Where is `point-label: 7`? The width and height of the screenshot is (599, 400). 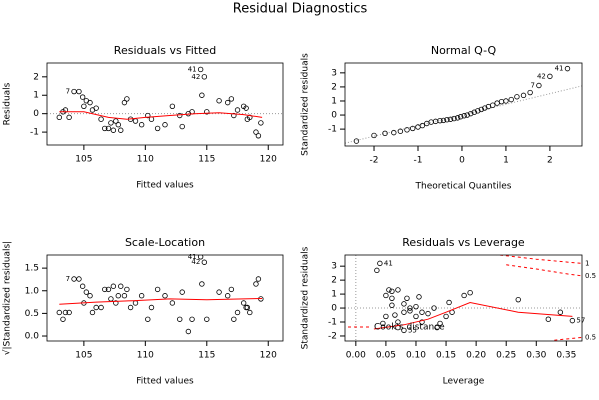 point-label: 7 is located at coordinates (68, 279).